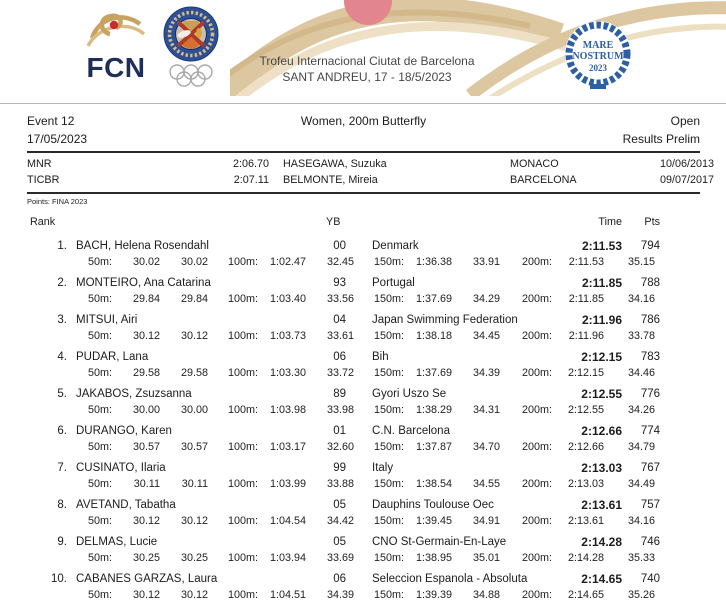  Describe the element at coordinates (287, 484) in the screenshot. I see `split-time-100m: 1:03.99` at that location.